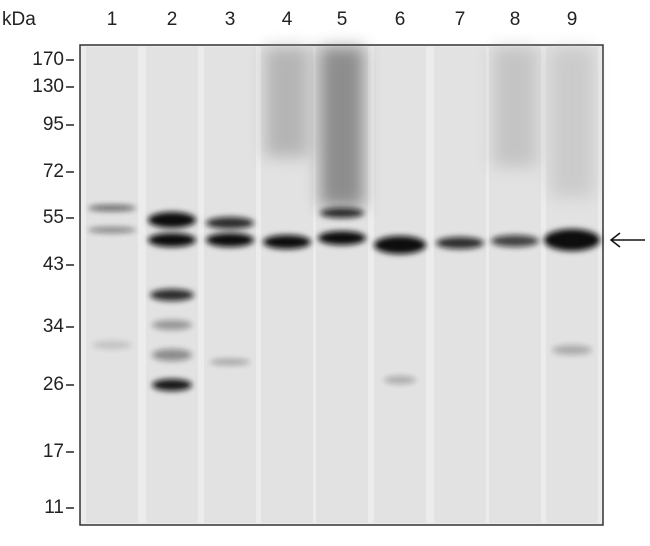 The image size is (650, 546). Describe the element at coordinates (54, 326) in the screenshot. I see `marker-label: 34` at that location.